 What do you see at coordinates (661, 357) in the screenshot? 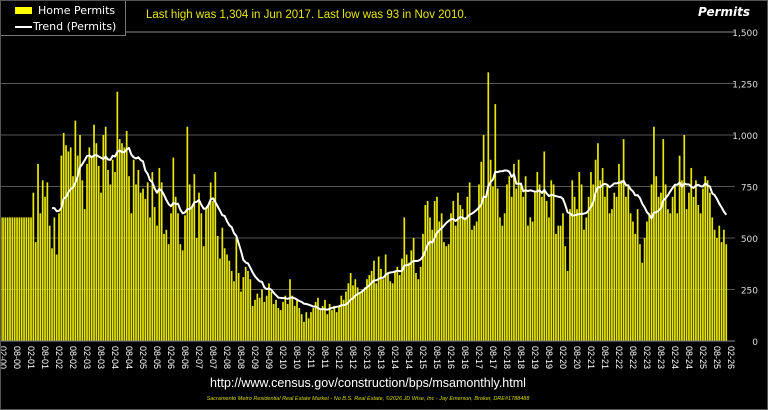
I see `x-tick-label: 08-23` at bounding box center [661, 357].